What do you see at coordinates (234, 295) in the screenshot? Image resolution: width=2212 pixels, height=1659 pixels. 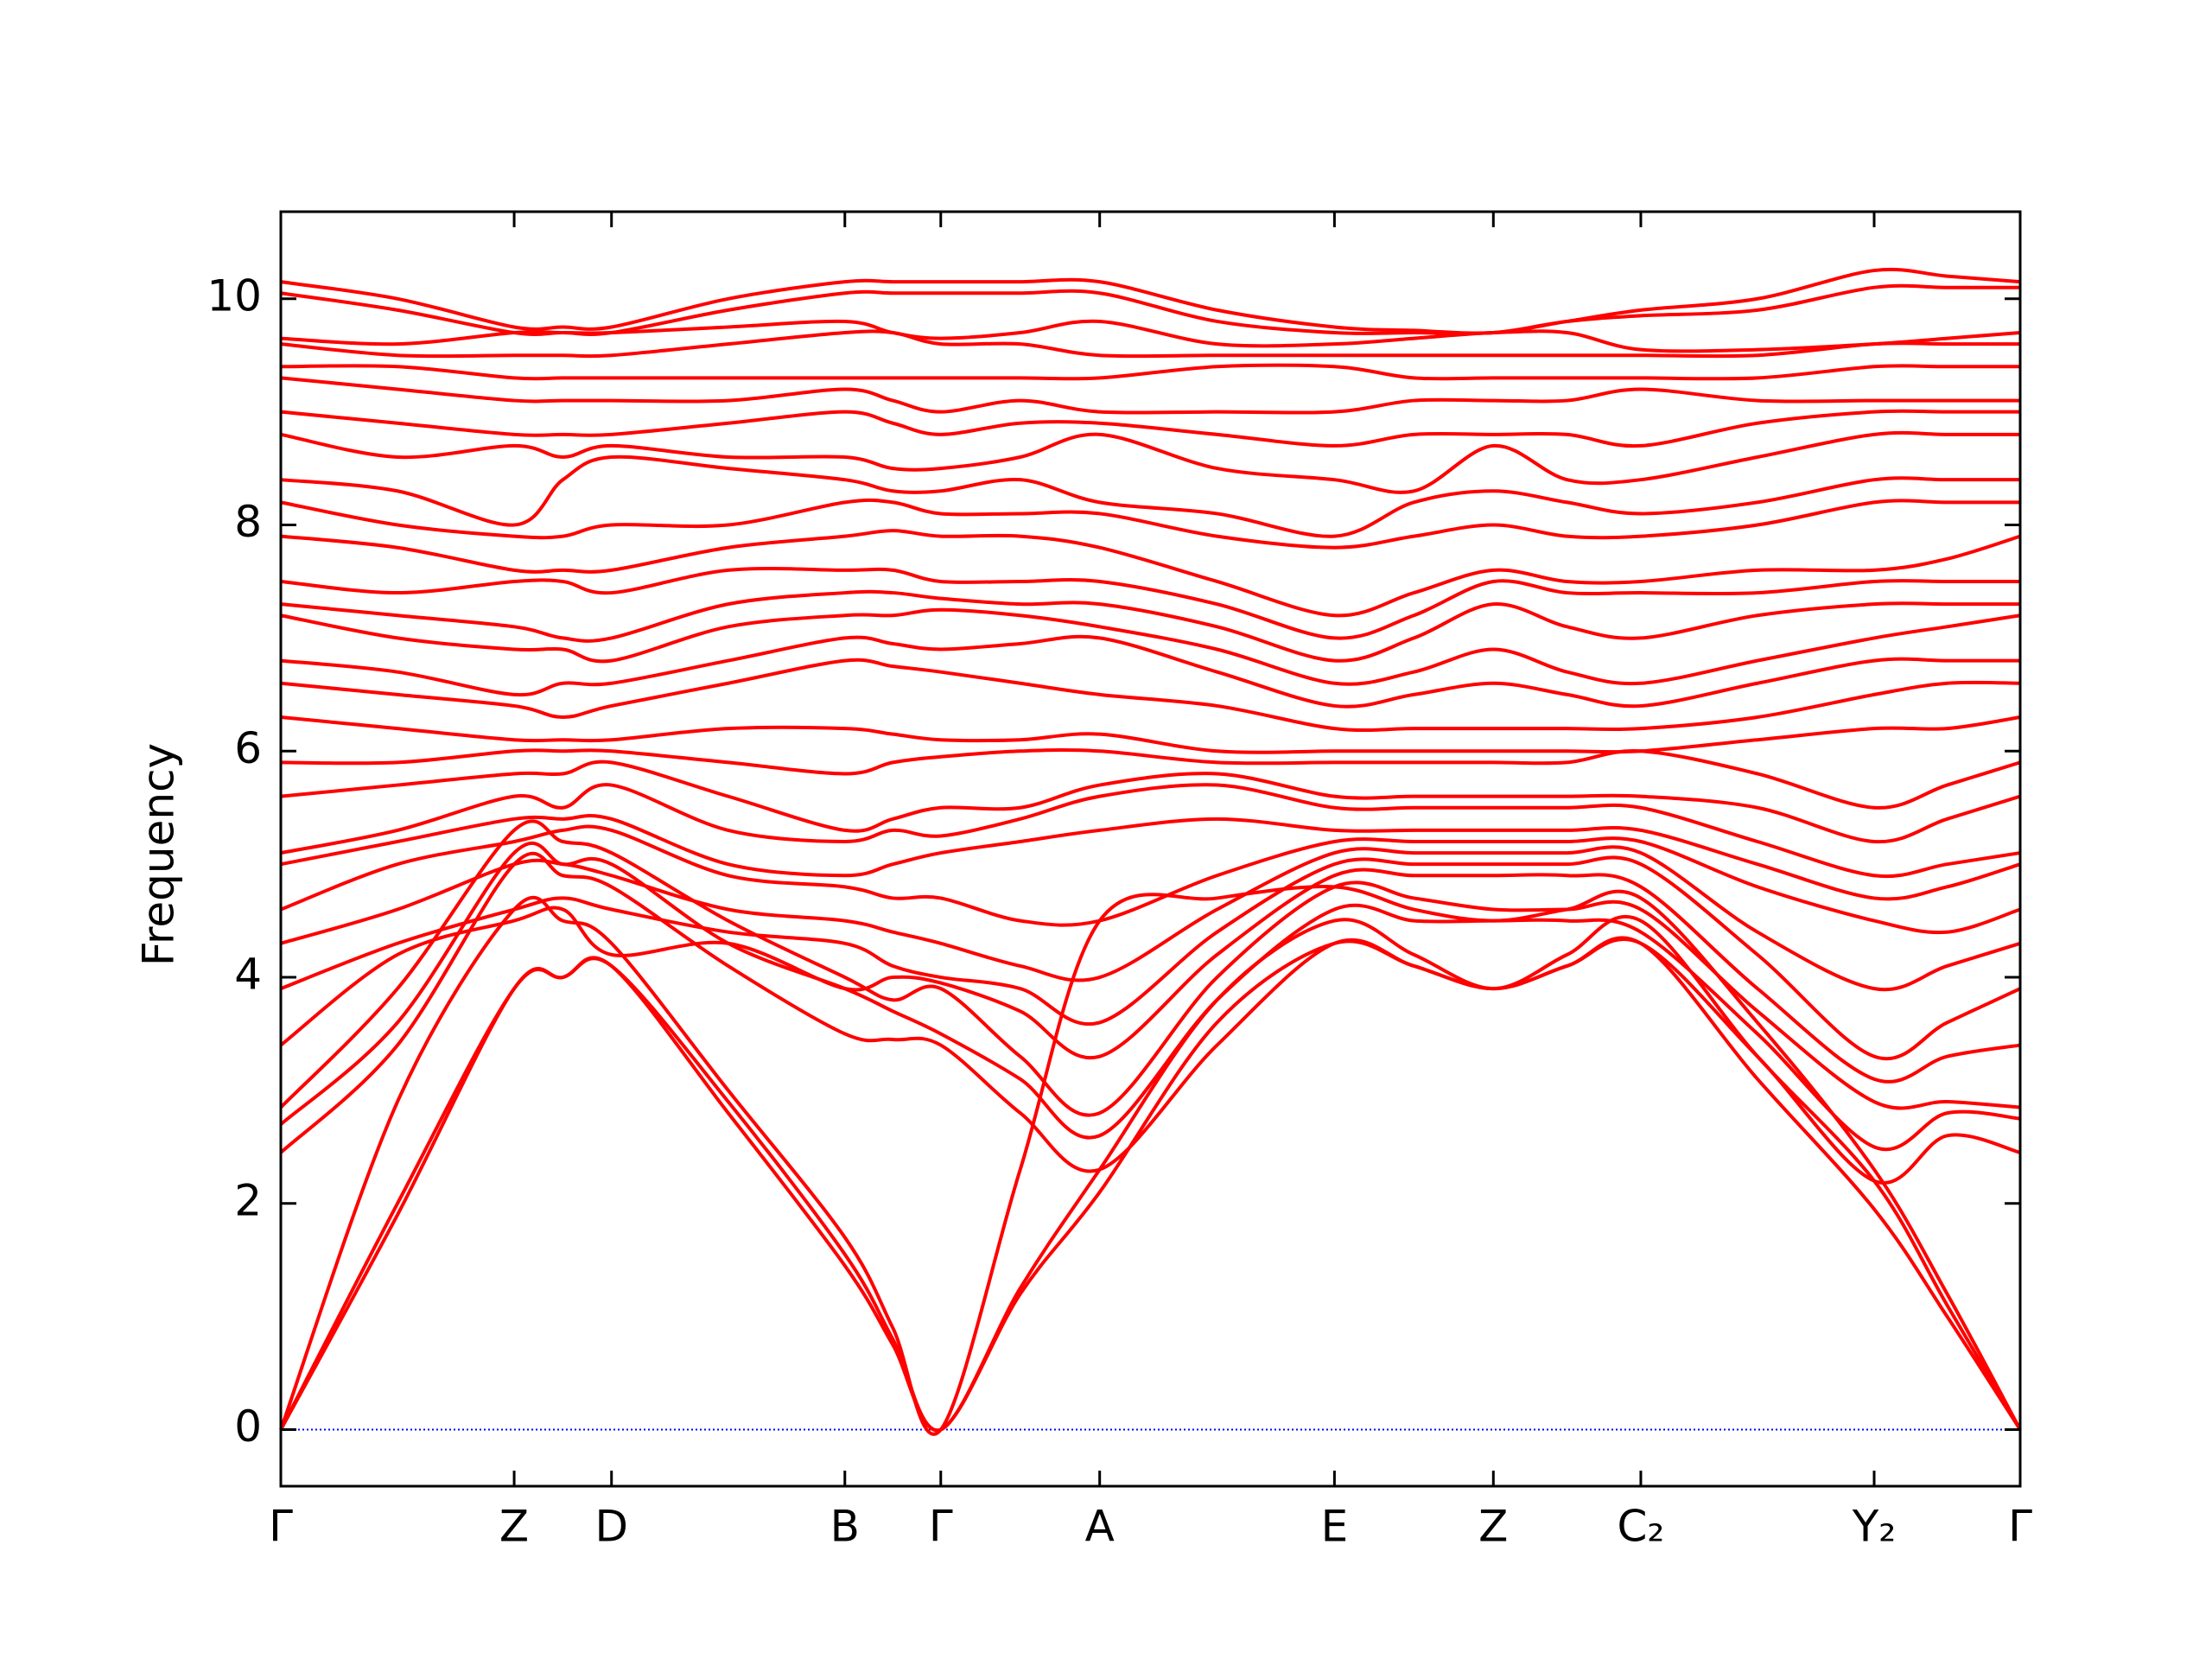 I see `y-tick-label: 10` at bounding box center [234, 295].